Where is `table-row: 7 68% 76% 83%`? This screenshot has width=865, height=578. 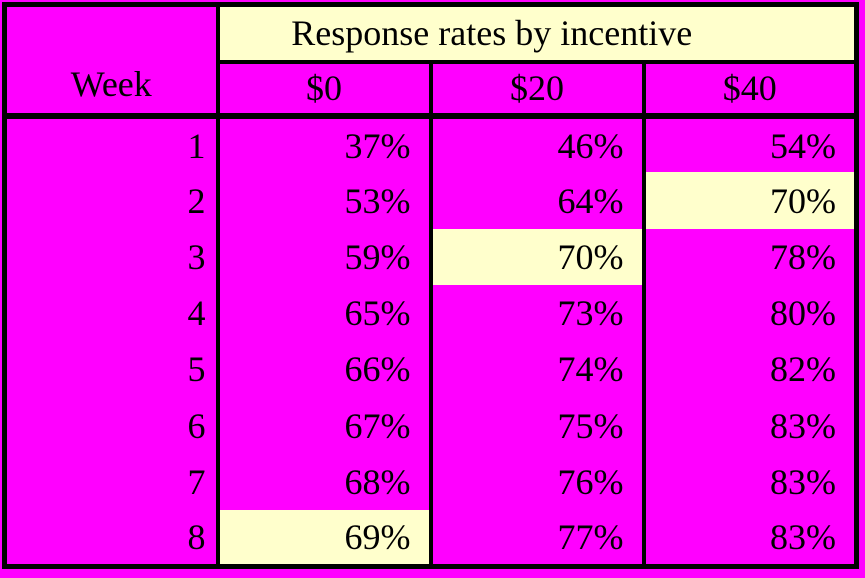 table-row: 7 68% 76% 83% is located at coordinates (430, 482).